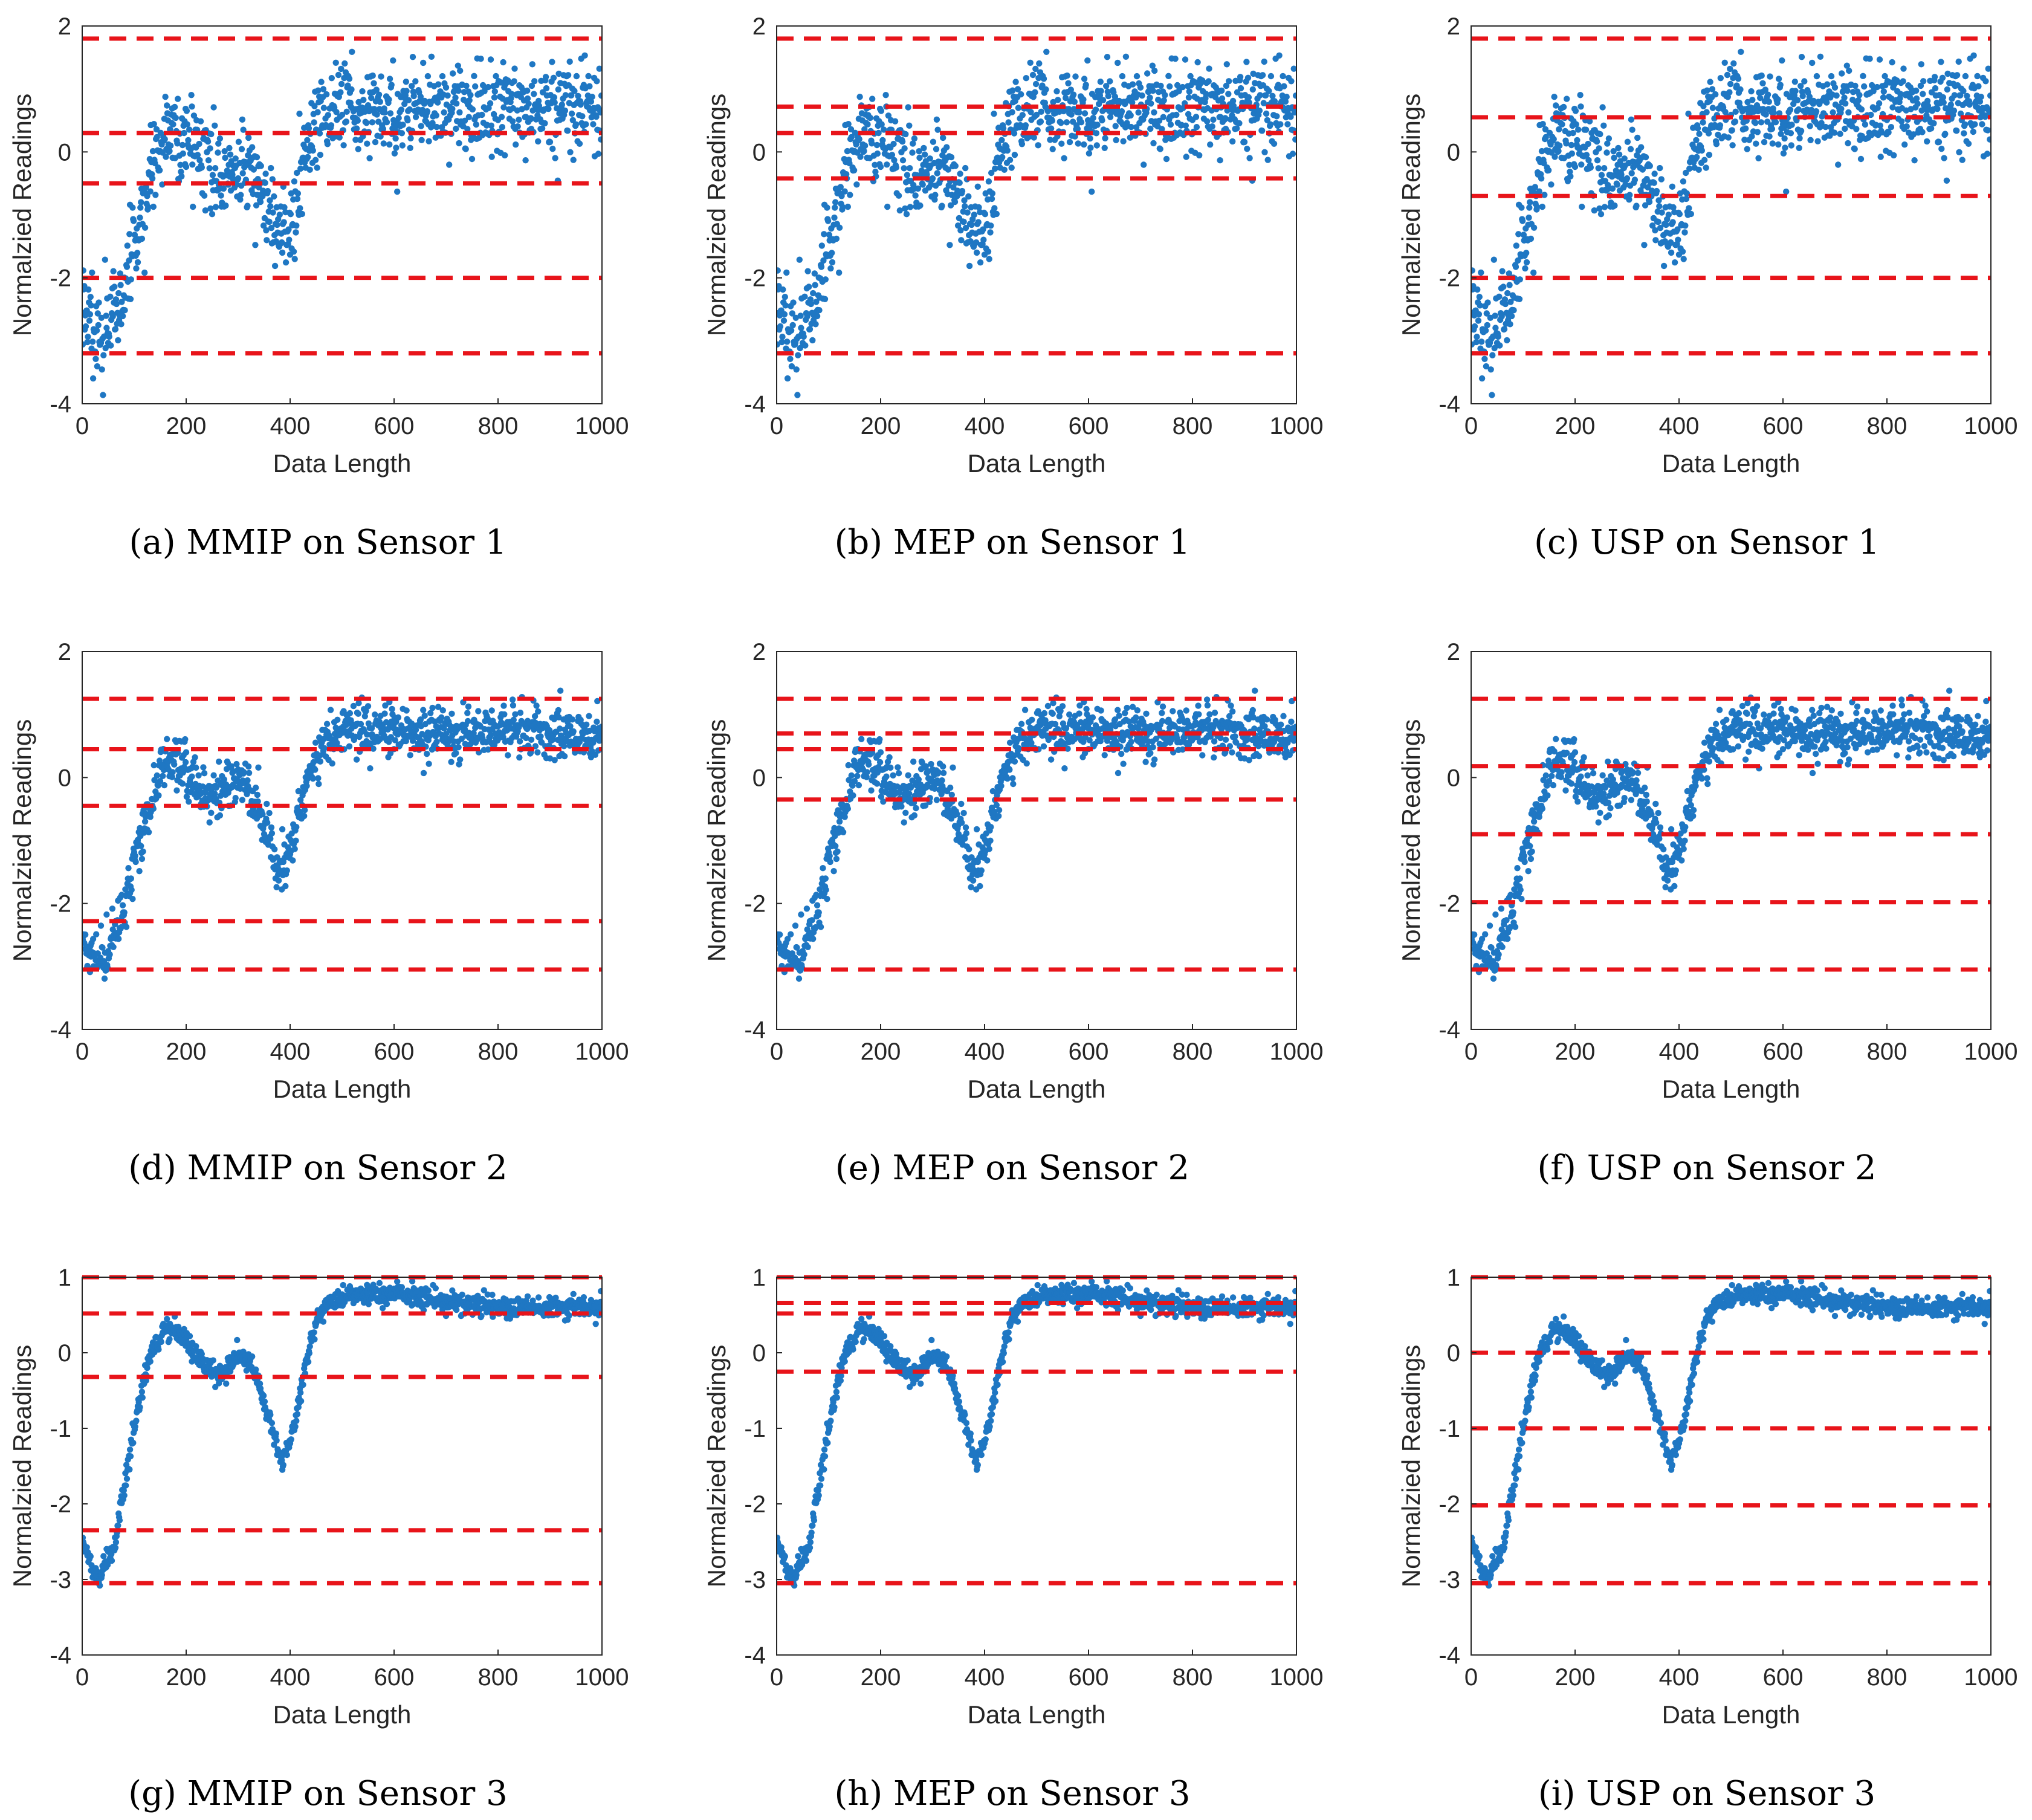 Image resolution: width=2032 pixels, height=1820 pixels. What do you see at coordinates (1731, 463) in the screenshot?
I see `x-axis-label: Data Length` at bounding box center [1731, 463].